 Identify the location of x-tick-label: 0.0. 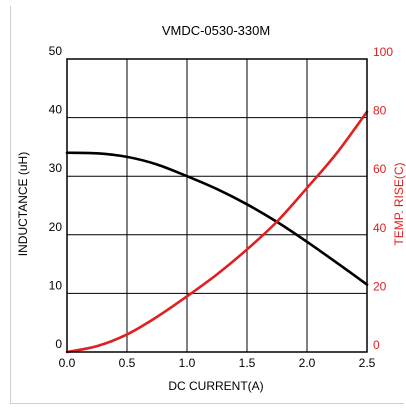
(67, 363).